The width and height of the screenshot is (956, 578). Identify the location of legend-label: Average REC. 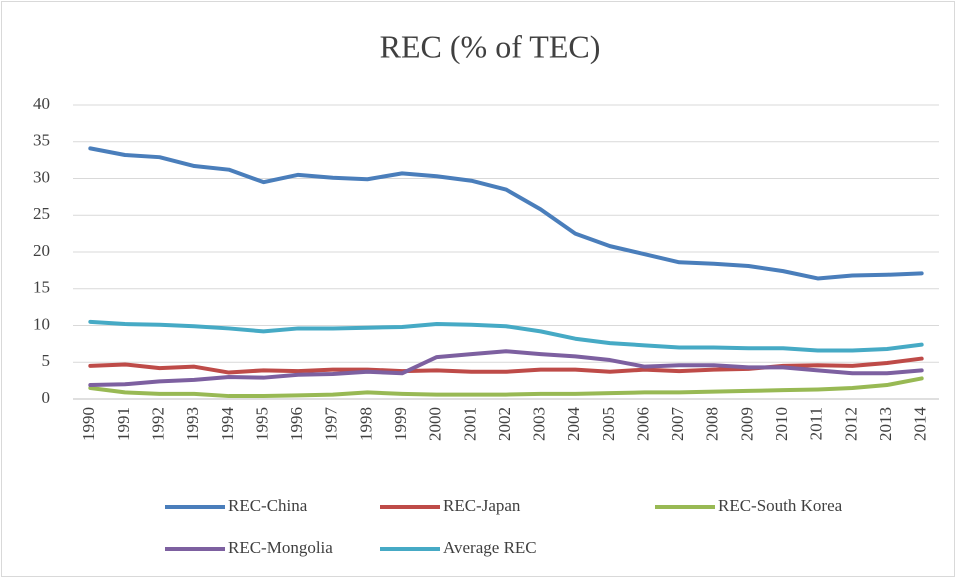
(490, 547).